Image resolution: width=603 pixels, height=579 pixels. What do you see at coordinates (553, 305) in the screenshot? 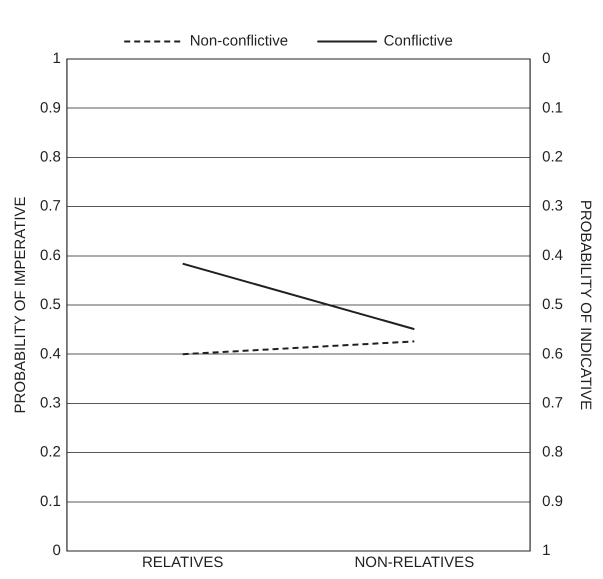
I see `y2-tick-label: 0.5` at bounding box center [553, 305].